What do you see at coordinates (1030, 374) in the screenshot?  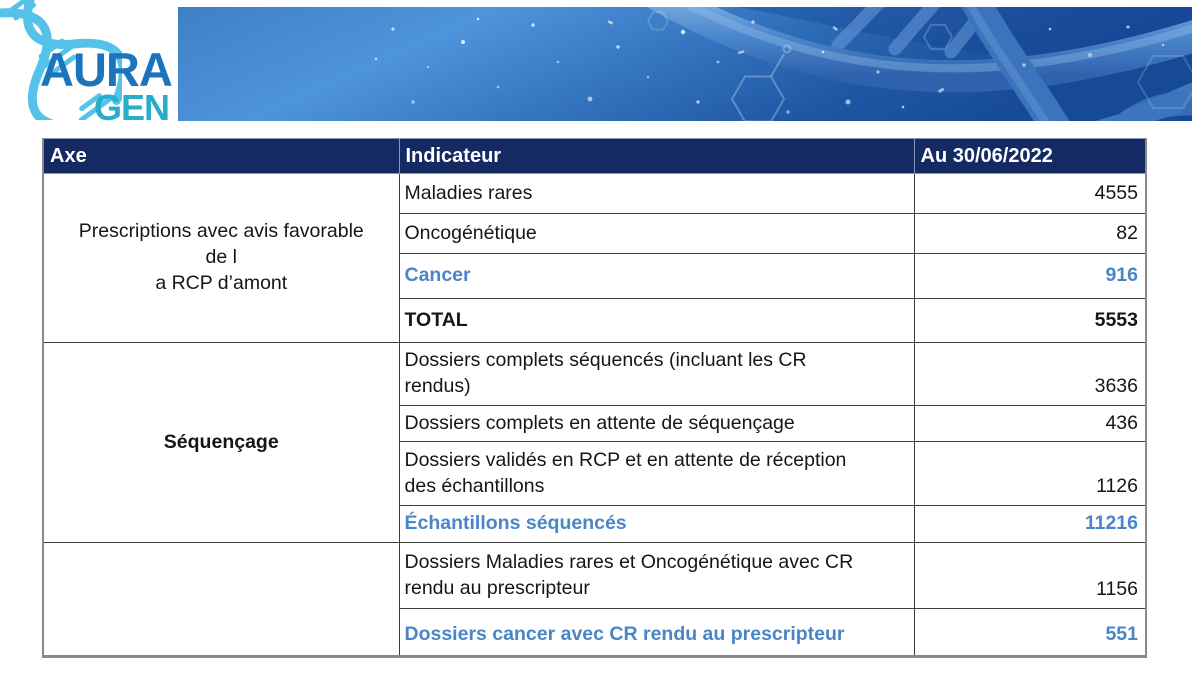 I see `indicator-value: 3636` at bounding box center [1030, 374].